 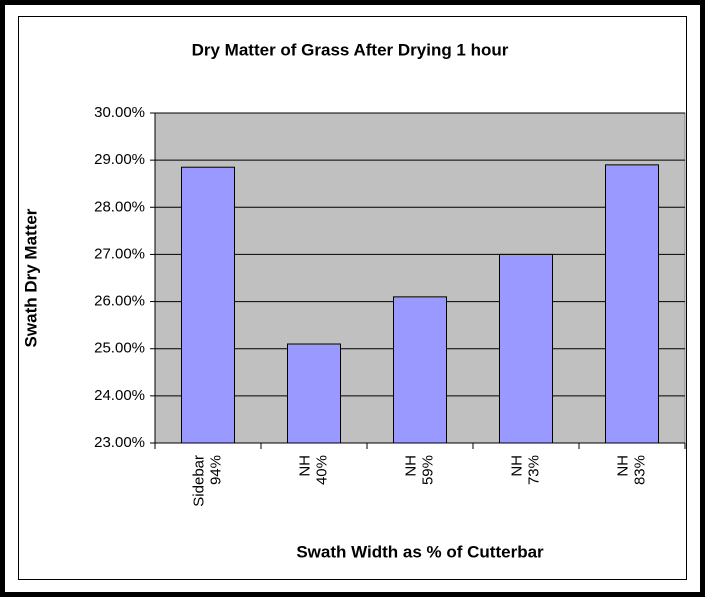 What do you see at coordinates (119, 253) in the screenshot?
I see `y-tick-label: 27.00%` at bounding box center [119, 253].